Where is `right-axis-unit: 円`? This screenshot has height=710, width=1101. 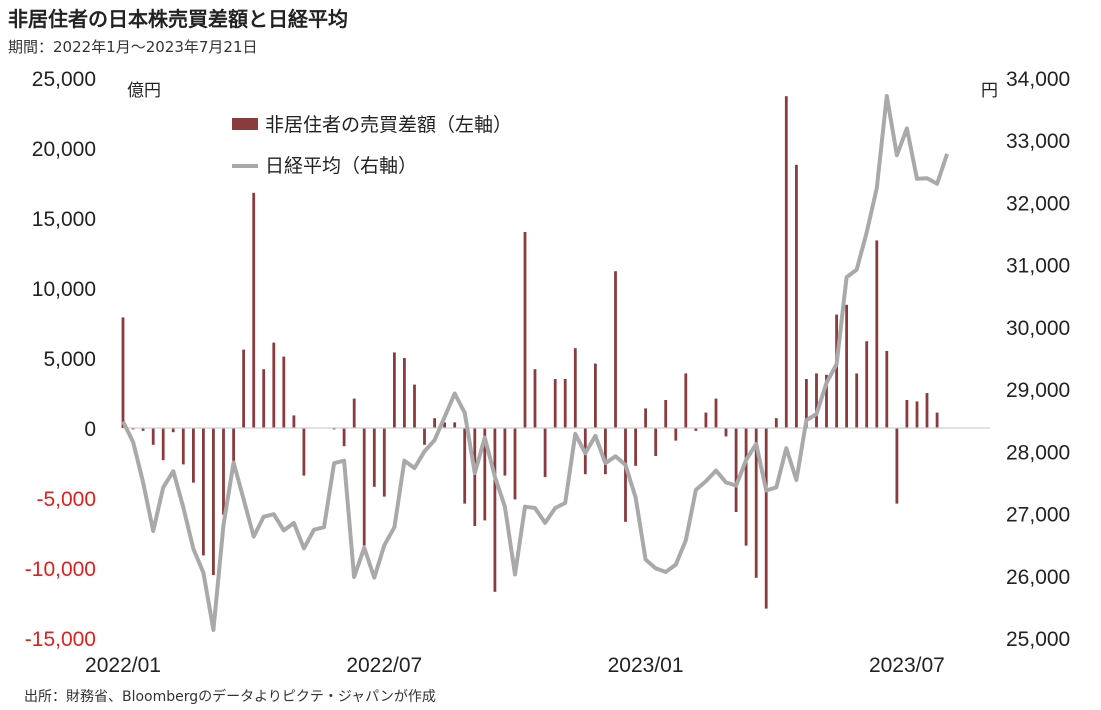 right-axis-unit: 円 is located at coordinates (989, 91).